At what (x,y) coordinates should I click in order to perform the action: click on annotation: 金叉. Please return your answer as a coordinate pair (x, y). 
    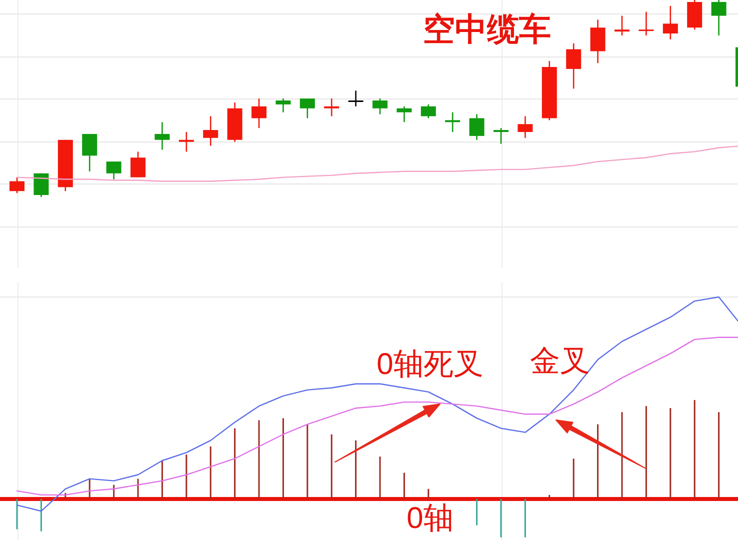
    Looking at the image, I should click on (560, 361).